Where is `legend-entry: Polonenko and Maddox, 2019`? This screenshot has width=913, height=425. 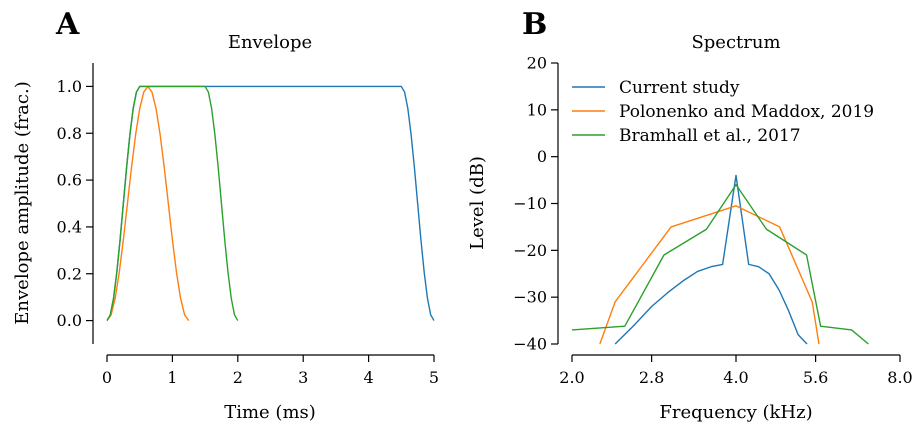 legend-entry: Polonenko and Maddox, 2019 is located at coordinates (746, 112).